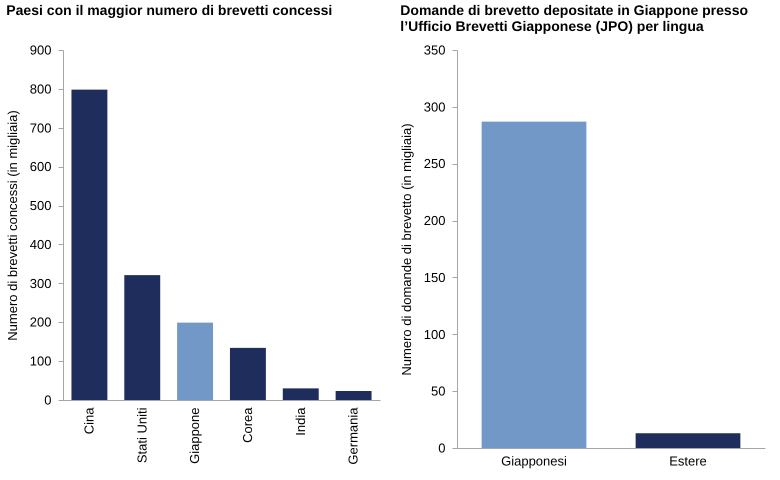 This screenshot has width=780, height=480. What do you see at coordinates (534, 461) in the screenshot?
I see `x-tick-label: Giapponesi` at bounding box center [534, 461].